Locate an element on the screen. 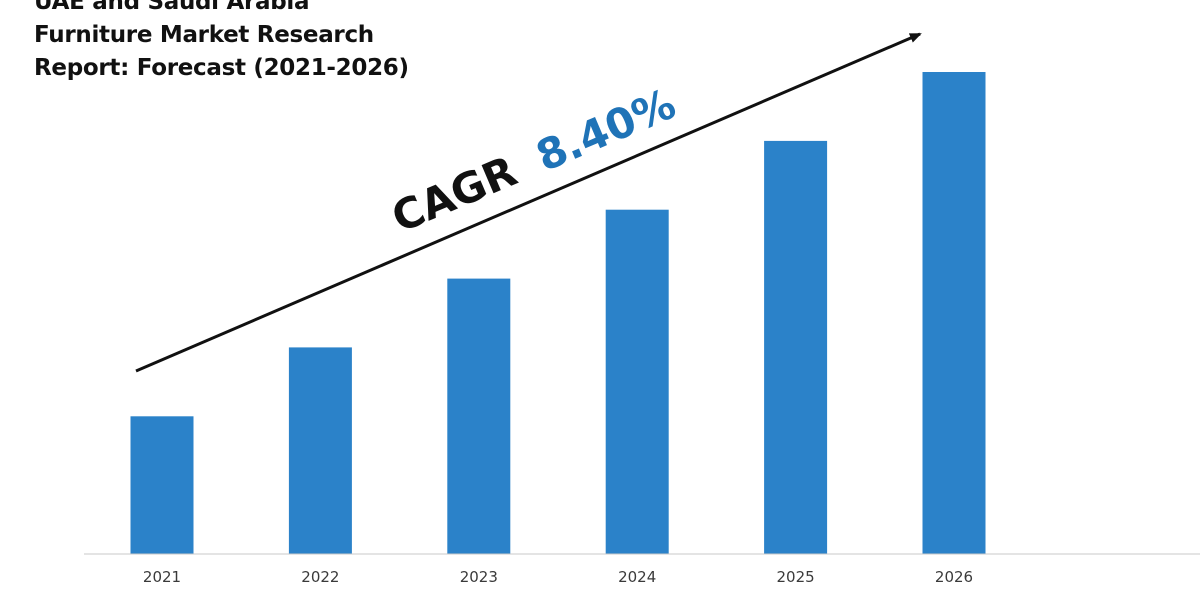 This screenshot has height=600, width=1200. bar-2025 is located at coordinates (796, 347).